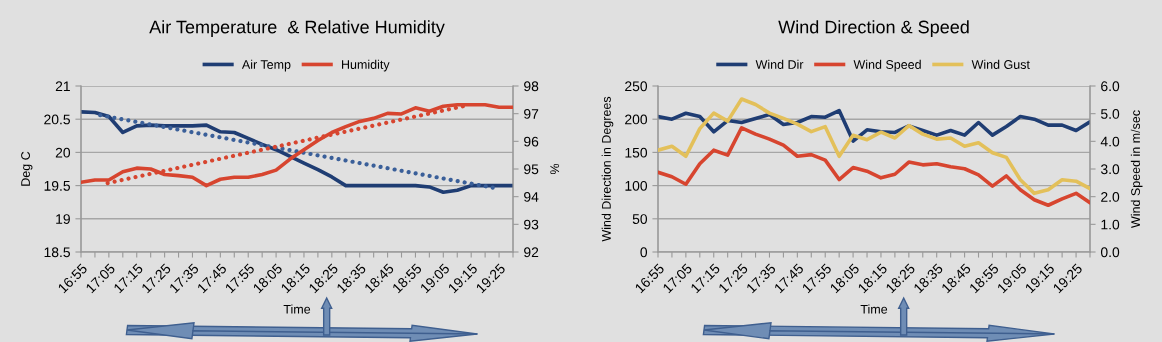  What do you see at coordinates (887, 65) in the screenshot?
I see `legend-label: Wind Speed` at bounding box center [887, 65].